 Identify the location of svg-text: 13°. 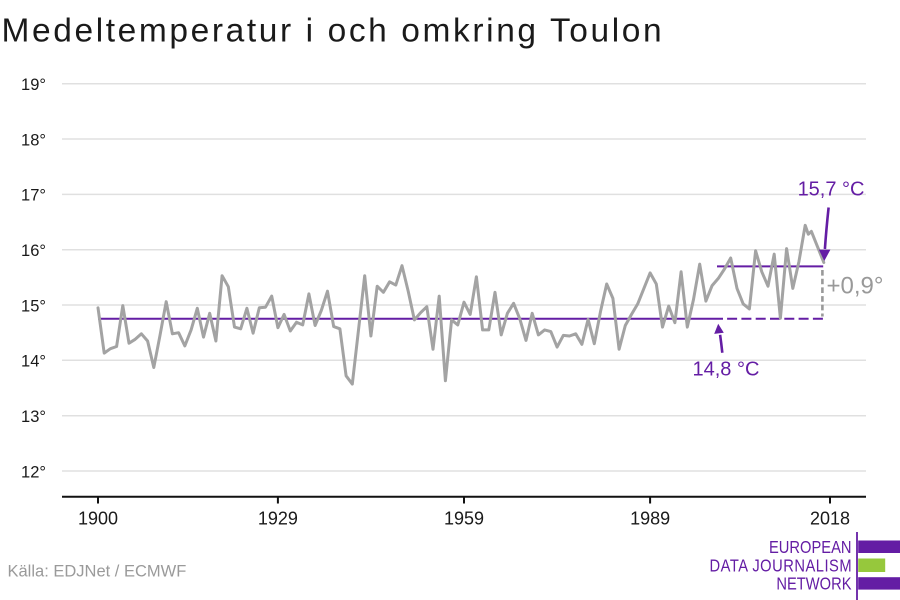
(33, 417).